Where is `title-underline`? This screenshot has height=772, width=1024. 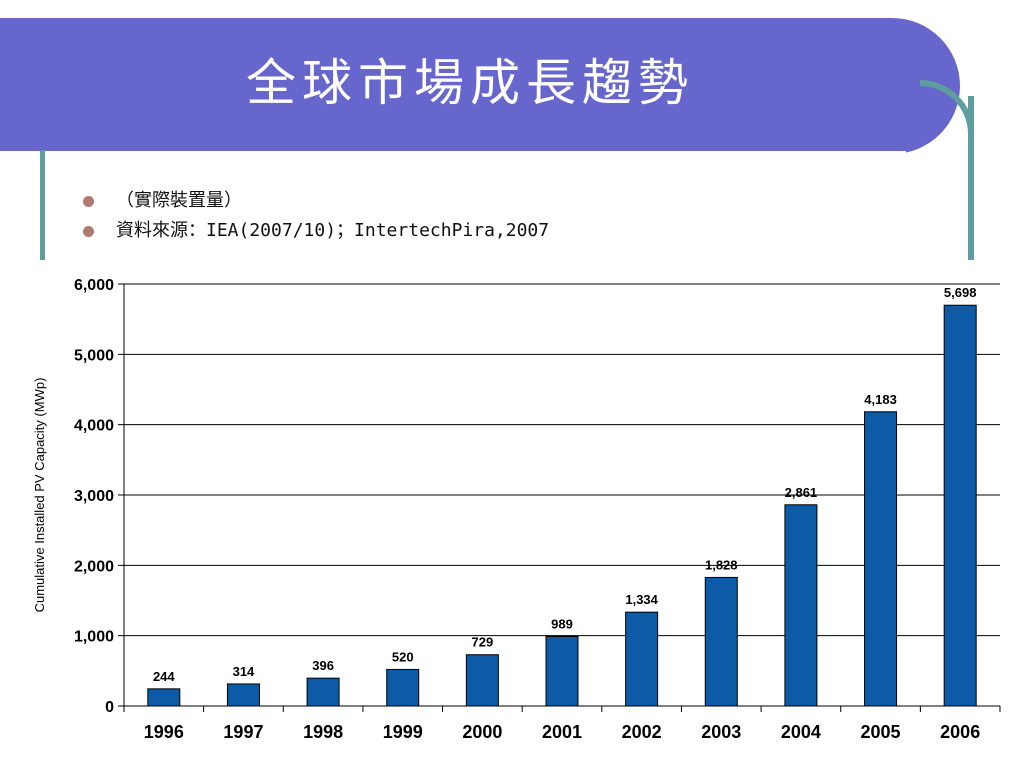 title-underline is located at coordinates (453, 153).